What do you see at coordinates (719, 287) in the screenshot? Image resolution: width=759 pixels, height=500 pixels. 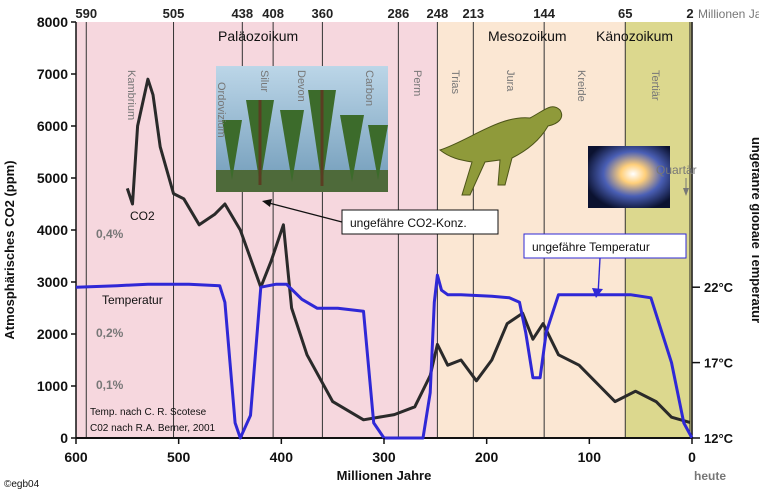 I see `y2-tick-label-2: 22°C` at bounding box center [719, 287].